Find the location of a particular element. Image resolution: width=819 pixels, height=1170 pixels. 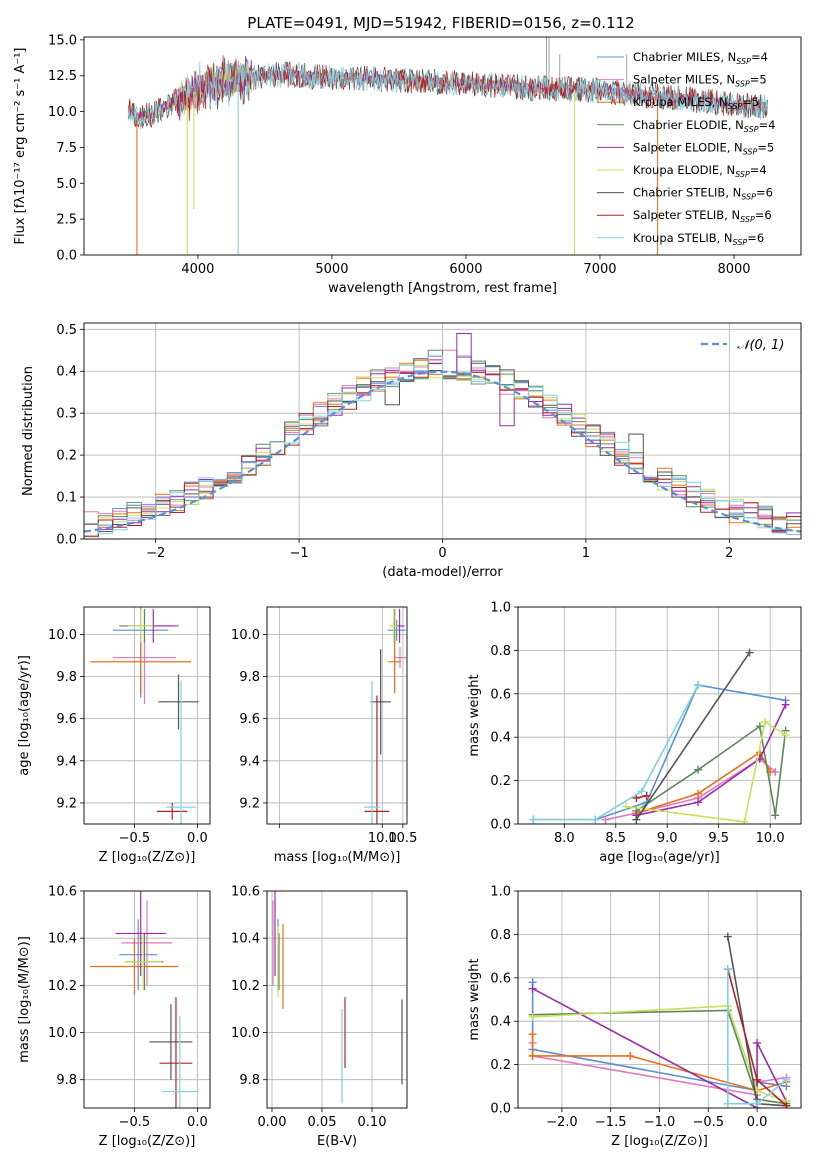

x-tick-label: 0.05 is located at coordinates (322, 1122).